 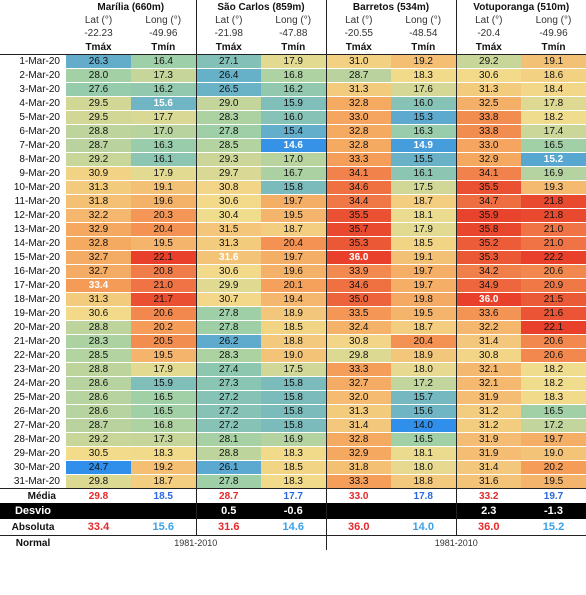 I want to click on tmin-cell: 17.9, so click(x=164, y=369).